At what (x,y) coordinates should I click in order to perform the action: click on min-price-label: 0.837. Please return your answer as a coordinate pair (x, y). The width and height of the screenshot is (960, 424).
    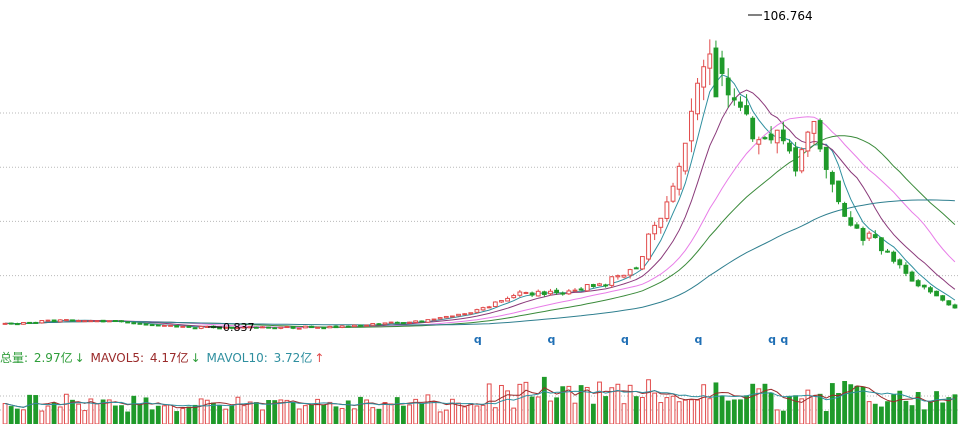
    Looking at the image, I should click on (239, 327).